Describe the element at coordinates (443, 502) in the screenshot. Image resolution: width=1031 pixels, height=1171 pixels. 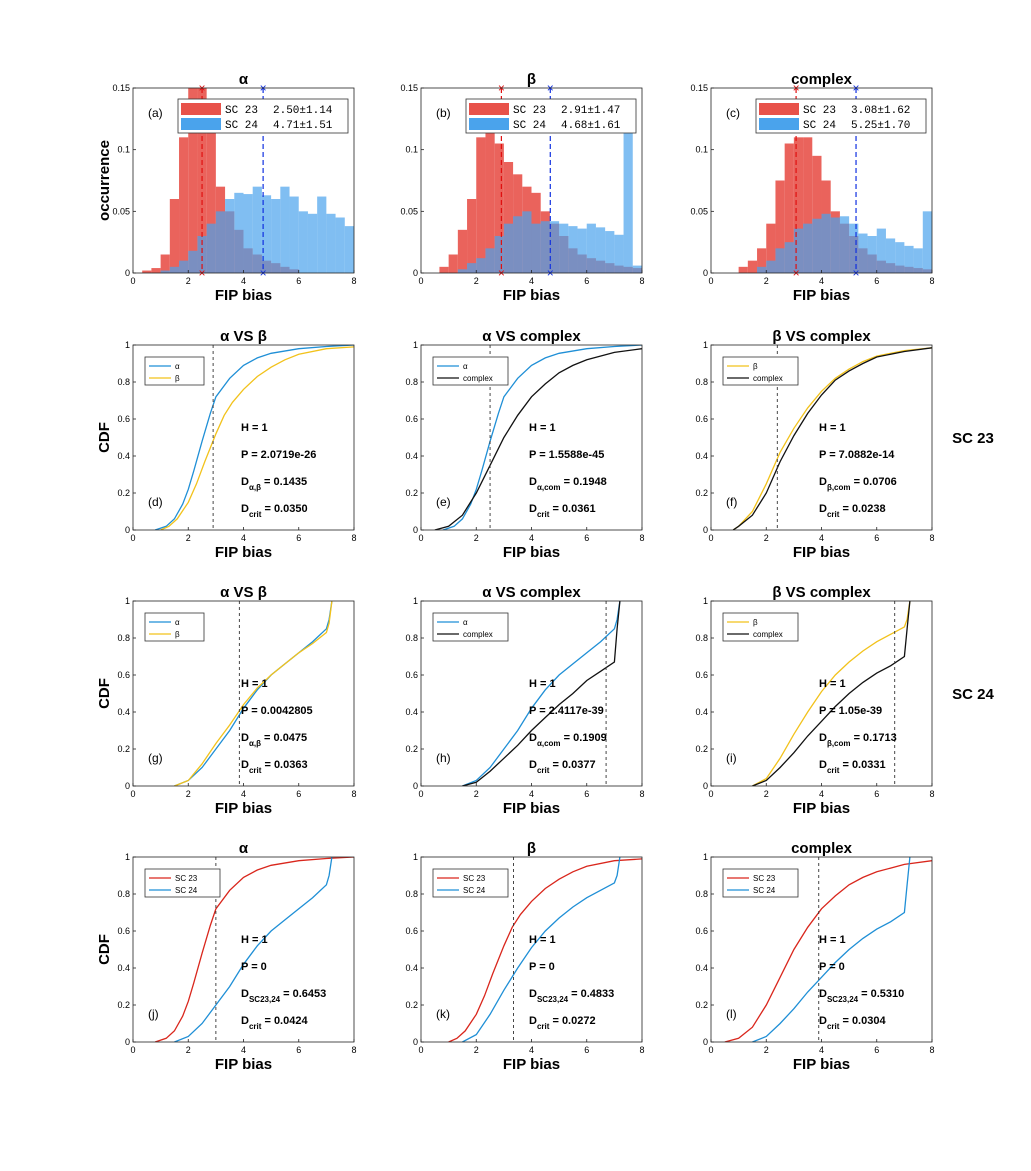
I see `panel-label: (e)` at that location.